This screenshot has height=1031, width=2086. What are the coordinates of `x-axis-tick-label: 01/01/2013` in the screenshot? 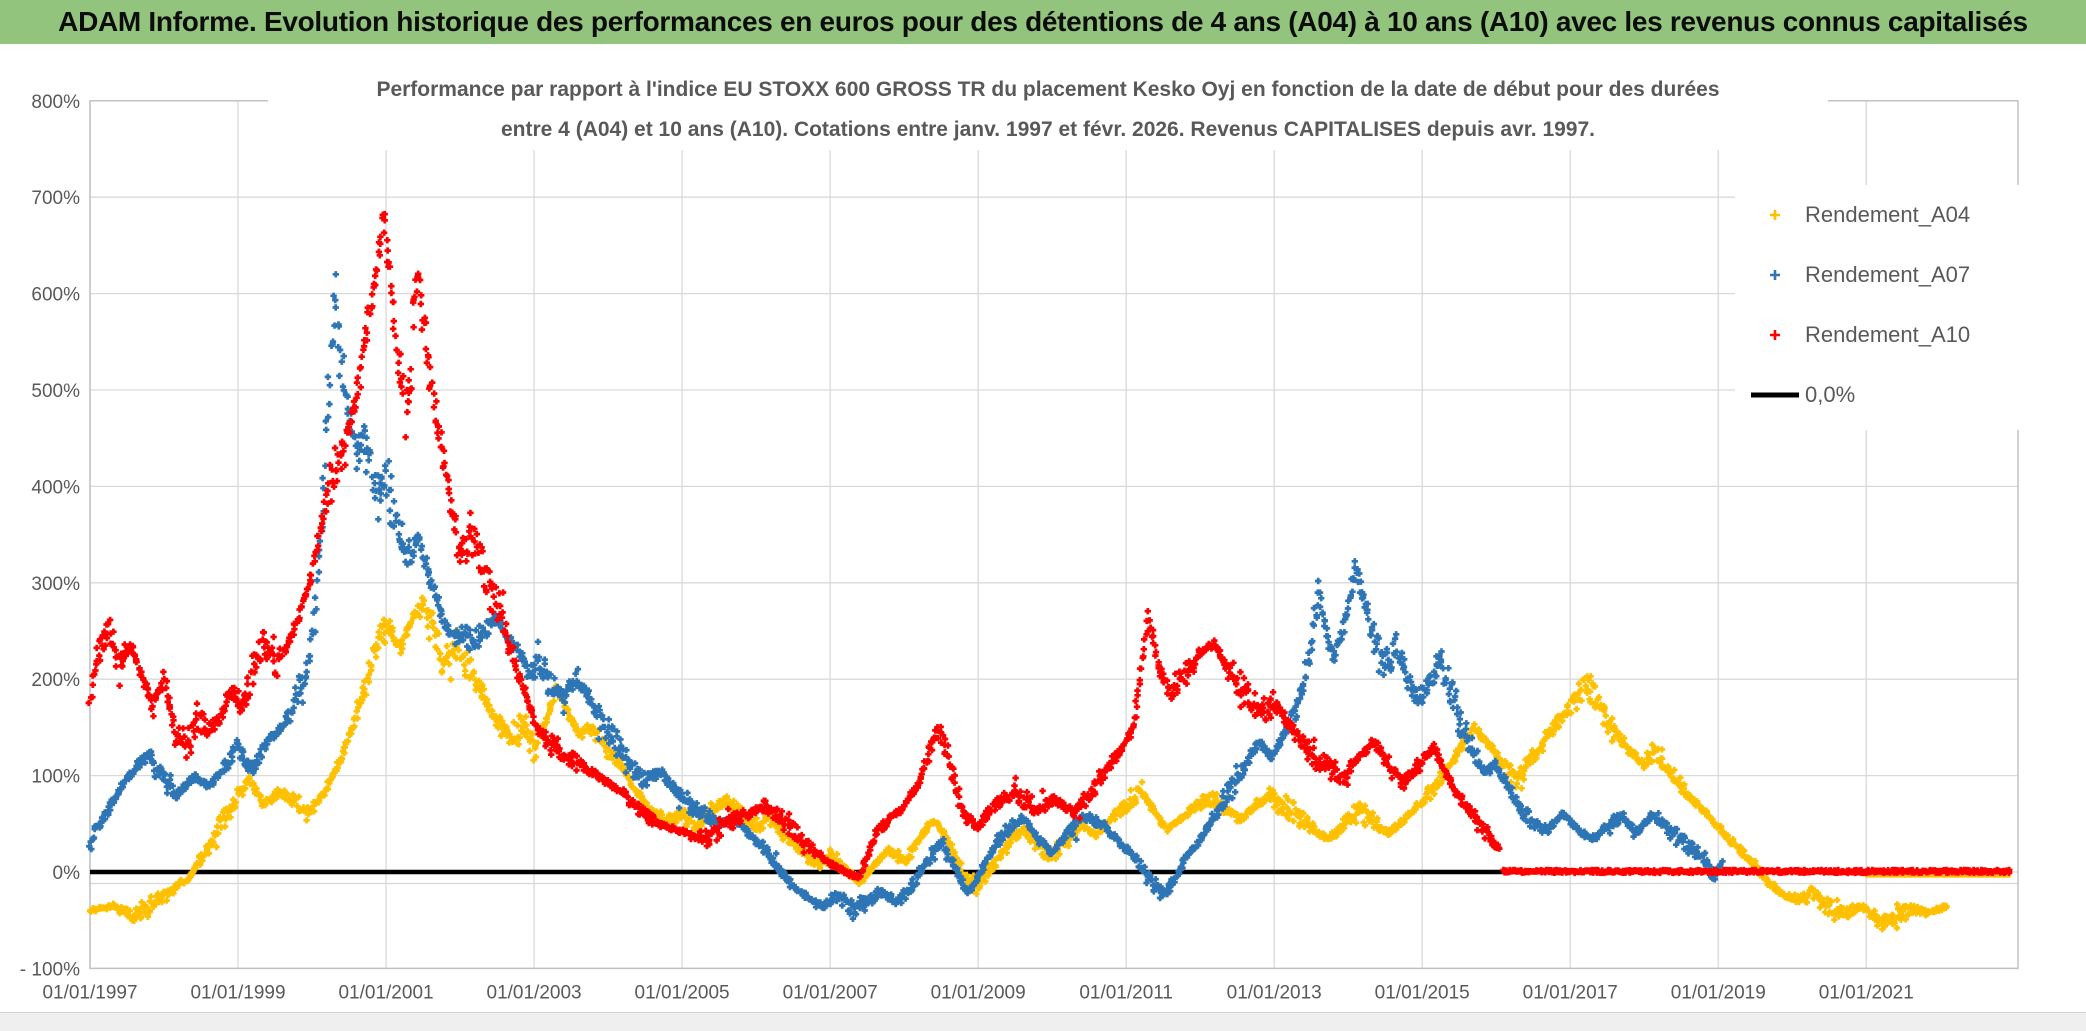 It's located at (1274, 992).